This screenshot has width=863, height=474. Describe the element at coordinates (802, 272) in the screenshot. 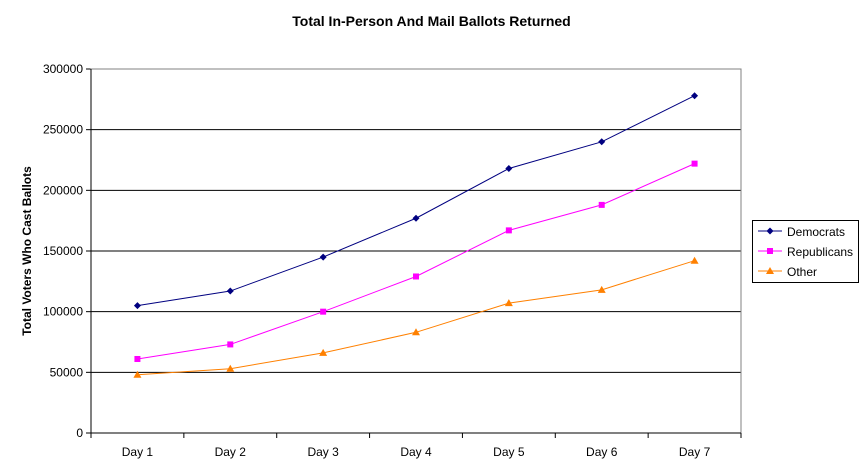

I see `legend-label-other: Other` at that location.